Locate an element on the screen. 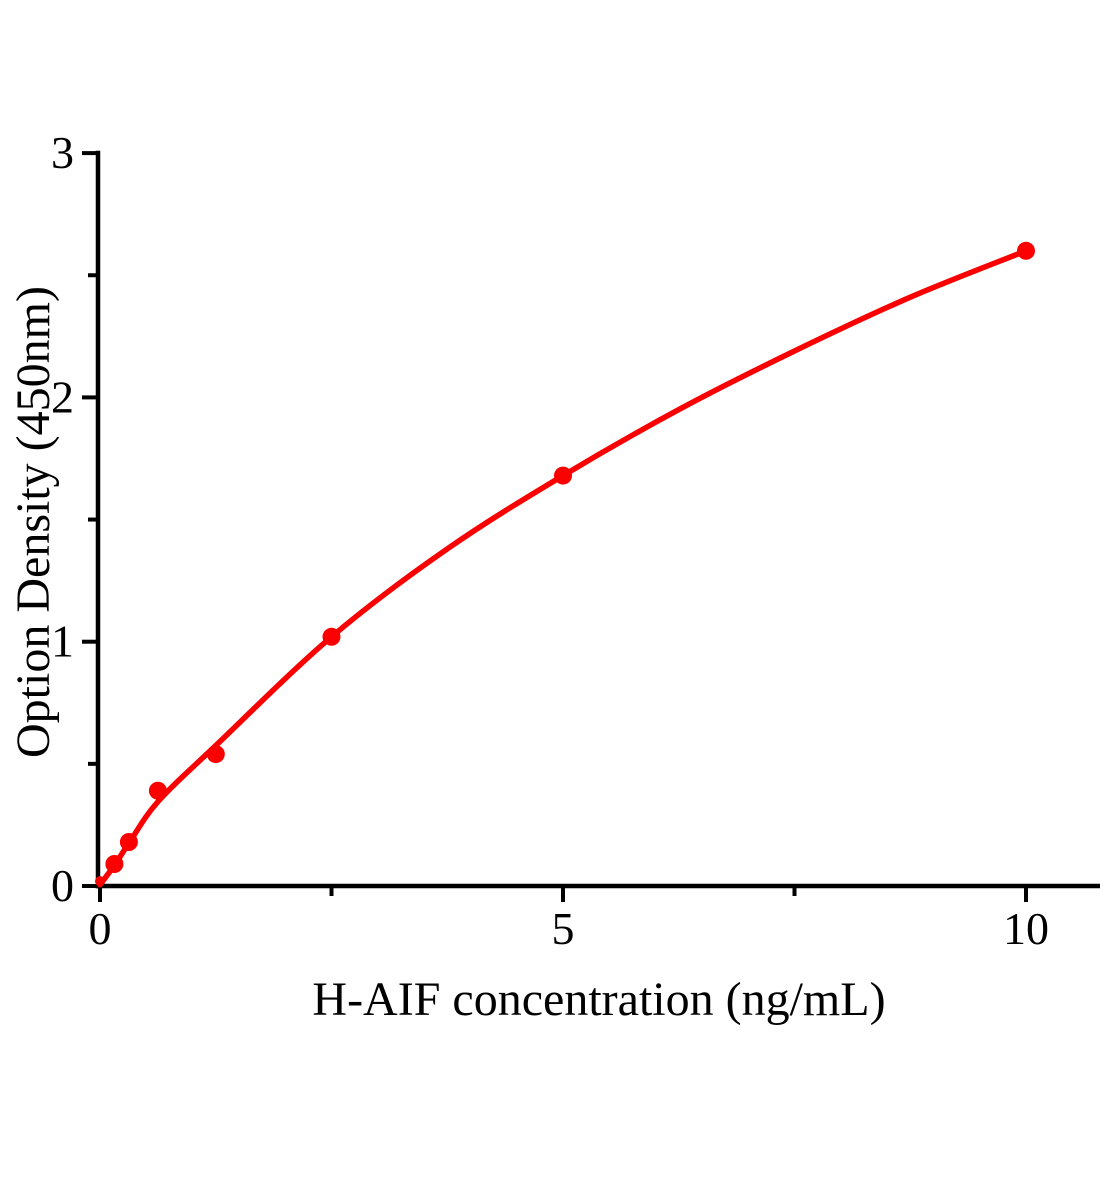 The image size is (1104, 1200). x-tick-label: 5 is located at coordinates (563, 928).